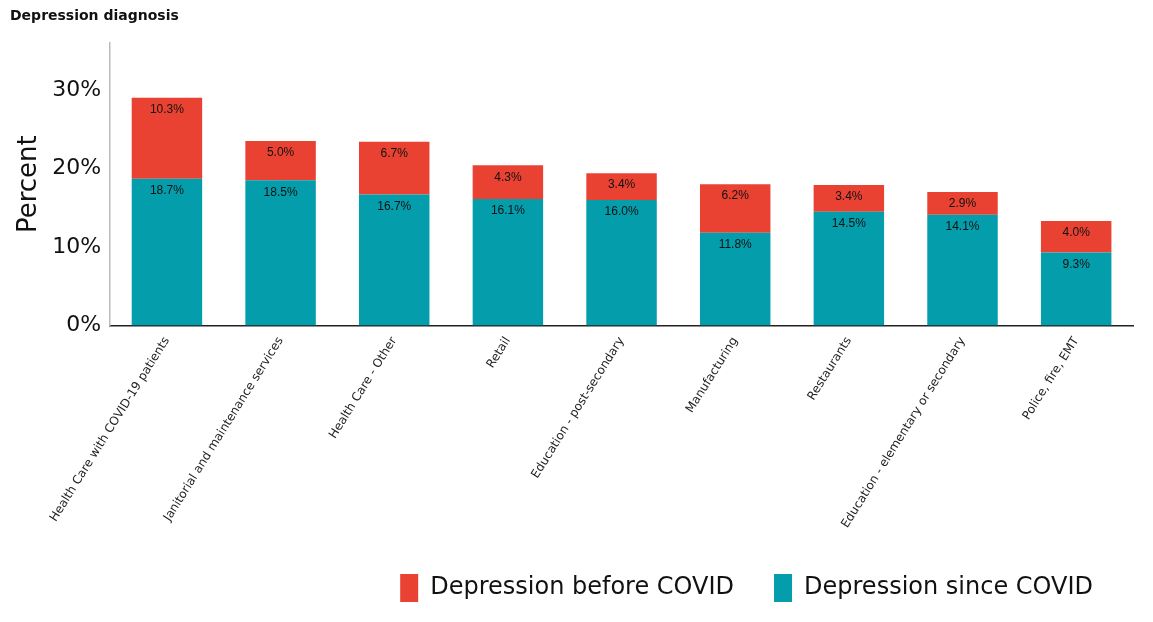  Describe the element at coordinates (849, 222) in the screenshot. I see `data-label: 14.5%` at that location.